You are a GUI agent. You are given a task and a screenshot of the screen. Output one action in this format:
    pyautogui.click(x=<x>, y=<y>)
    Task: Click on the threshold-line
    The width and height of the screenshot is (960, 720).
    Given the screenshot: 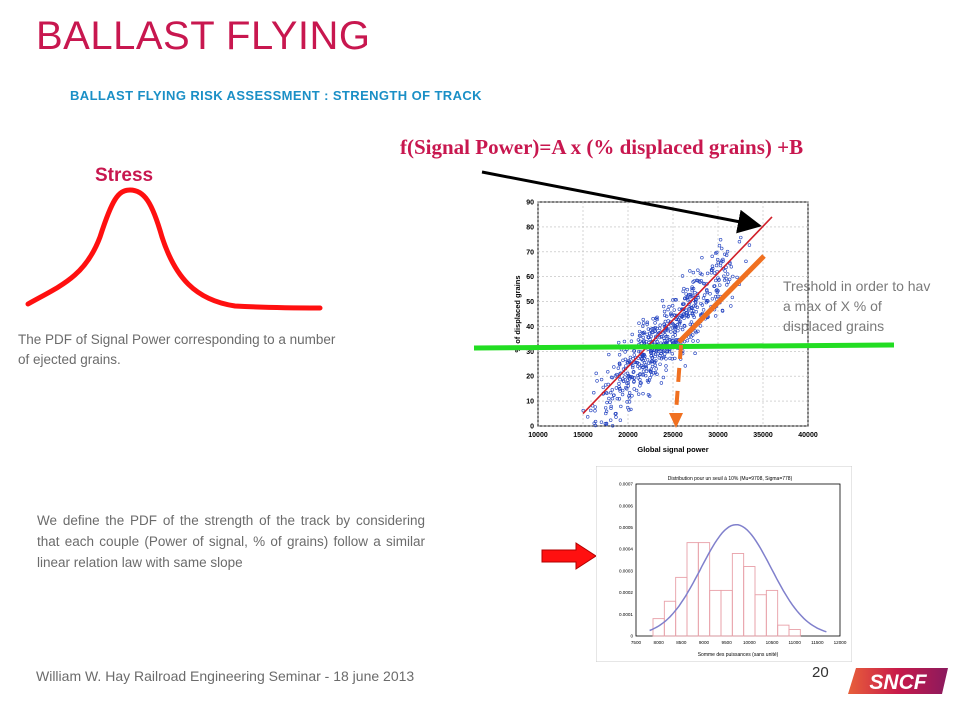 What is the action you would take?
    pyautogui.click(x=684, y=346)
    